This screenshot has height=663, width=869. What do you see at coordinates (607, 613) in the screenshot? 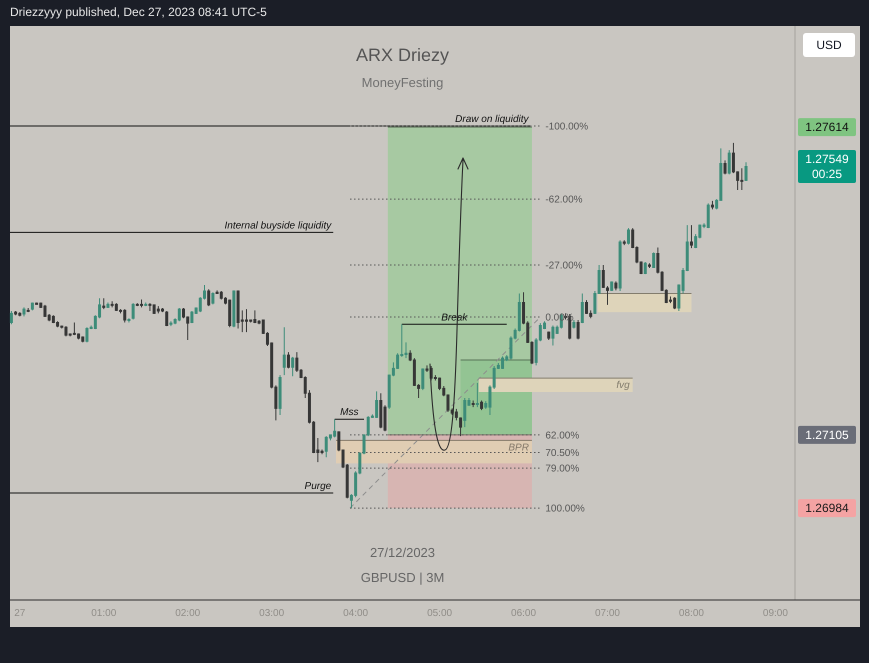
I see `x-tick-label: 07:00` at bounding box center [607, 613].